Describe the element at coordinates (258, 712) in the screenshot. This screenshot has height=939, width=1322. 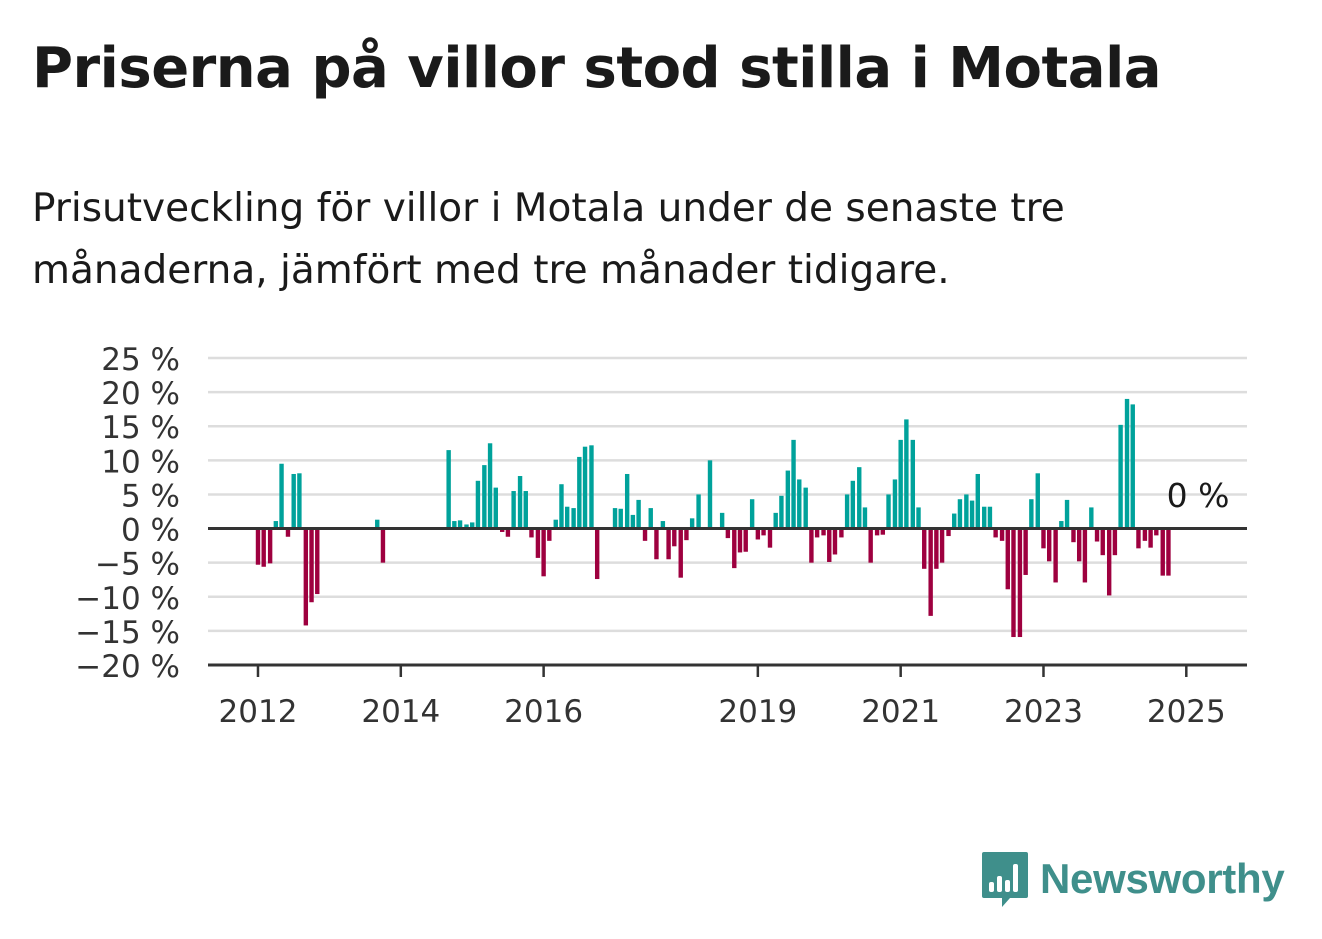
I see `x-tick-label: 2012` at that location.